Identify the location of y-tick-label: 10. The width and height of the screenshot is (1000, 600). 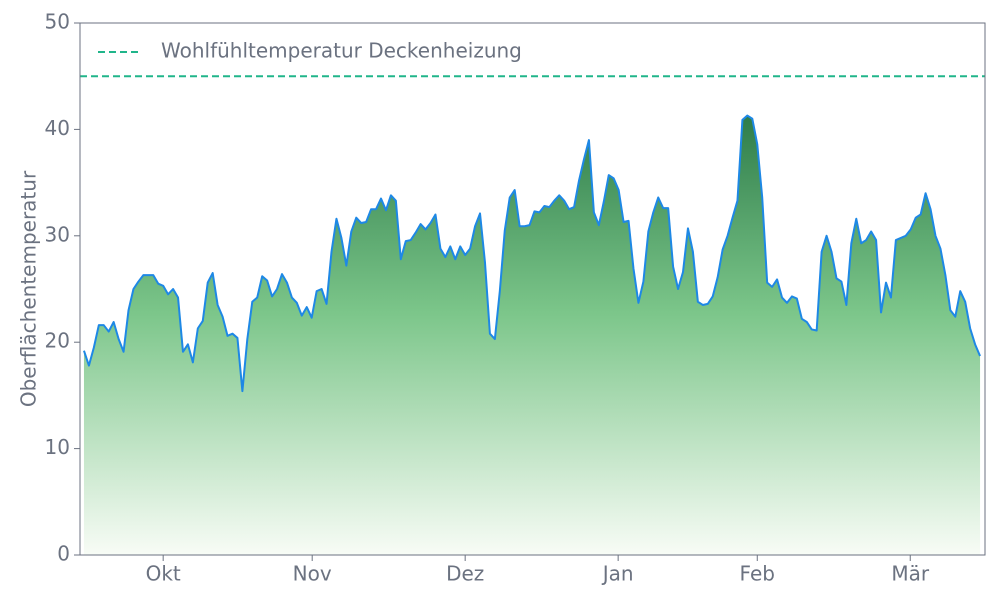
(57, 447).